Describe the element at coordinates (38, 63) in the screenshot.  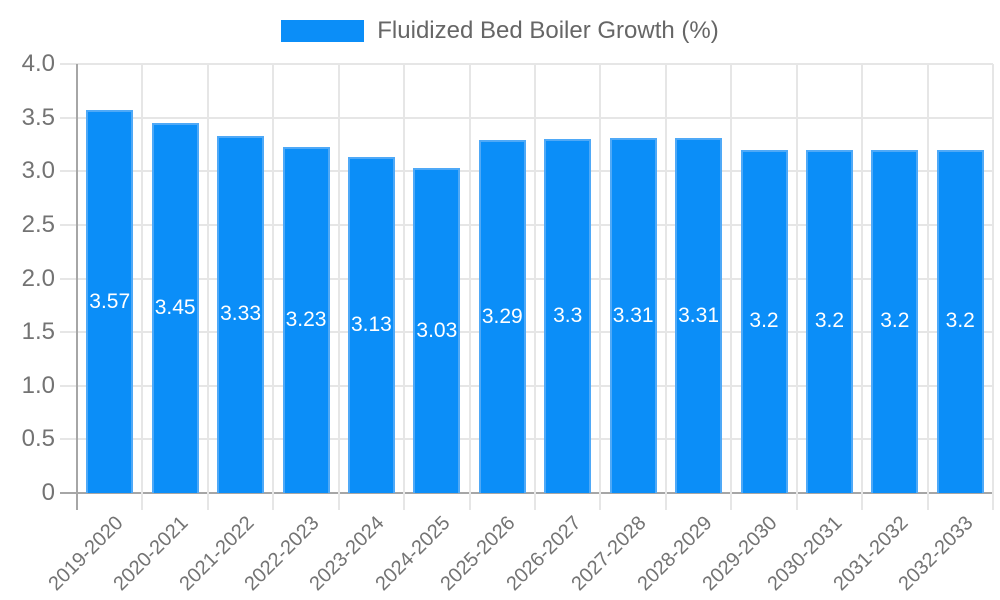
I see `y-tick-label: 4.0` at that location.